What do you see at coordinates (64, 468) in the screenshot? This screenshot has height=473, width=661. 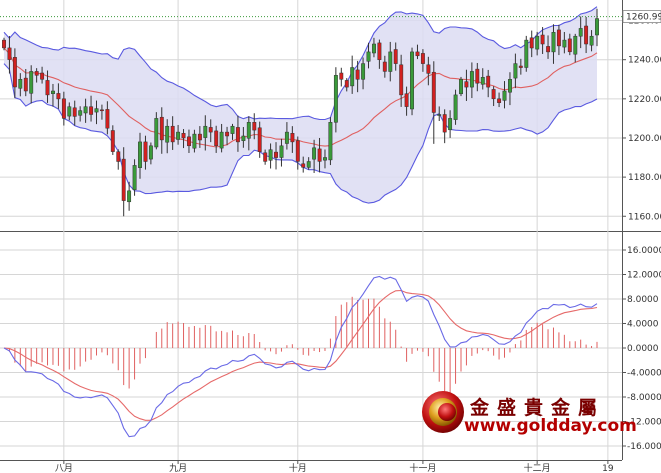 I see `time-tick-label: 八月` at bounding box center [64, 468].